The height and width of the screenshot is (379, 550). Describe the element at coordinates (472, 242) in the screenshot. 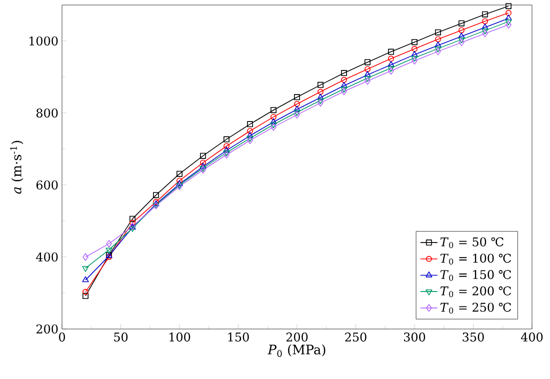

I see `legend-label: T$_{0}$ = 50 ℃` at that location.